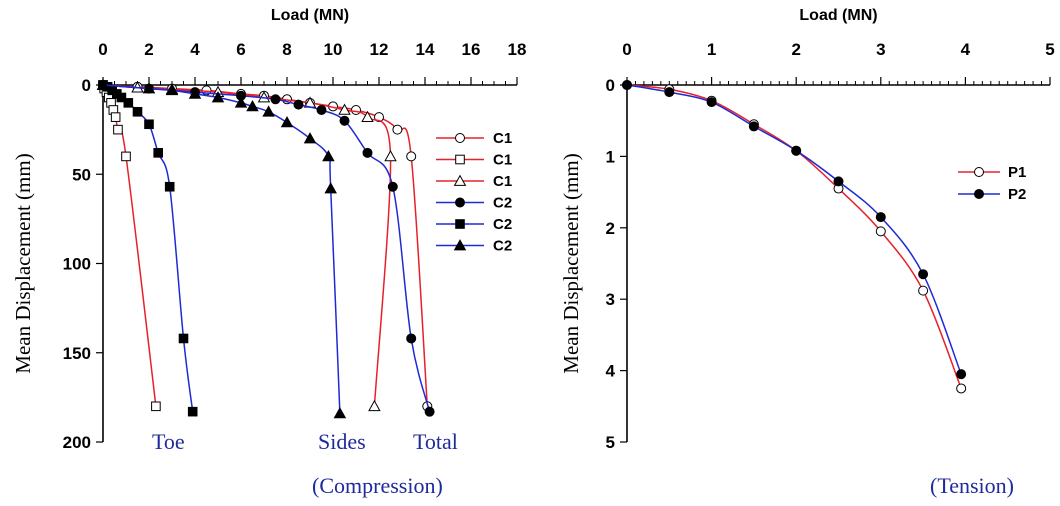 The width and height of the screenshot is (1060, 506). Describe the element at coordinates (992, 194) in the screenshot. I see `legend-entry: P2` at that location.